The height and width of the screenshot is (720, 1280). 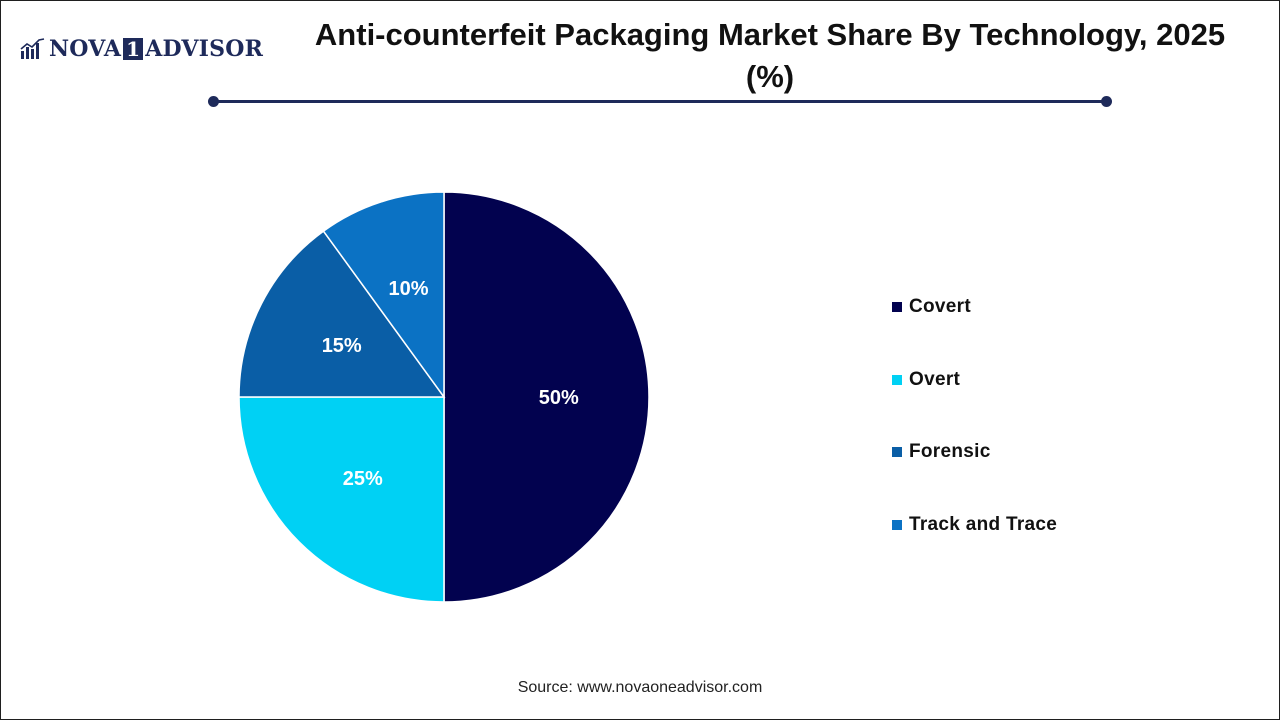 What do you see at coordinates (974, 307) in the screenshot?
I see `legend-item-covert: Covert` at bounding box center [974, 307].